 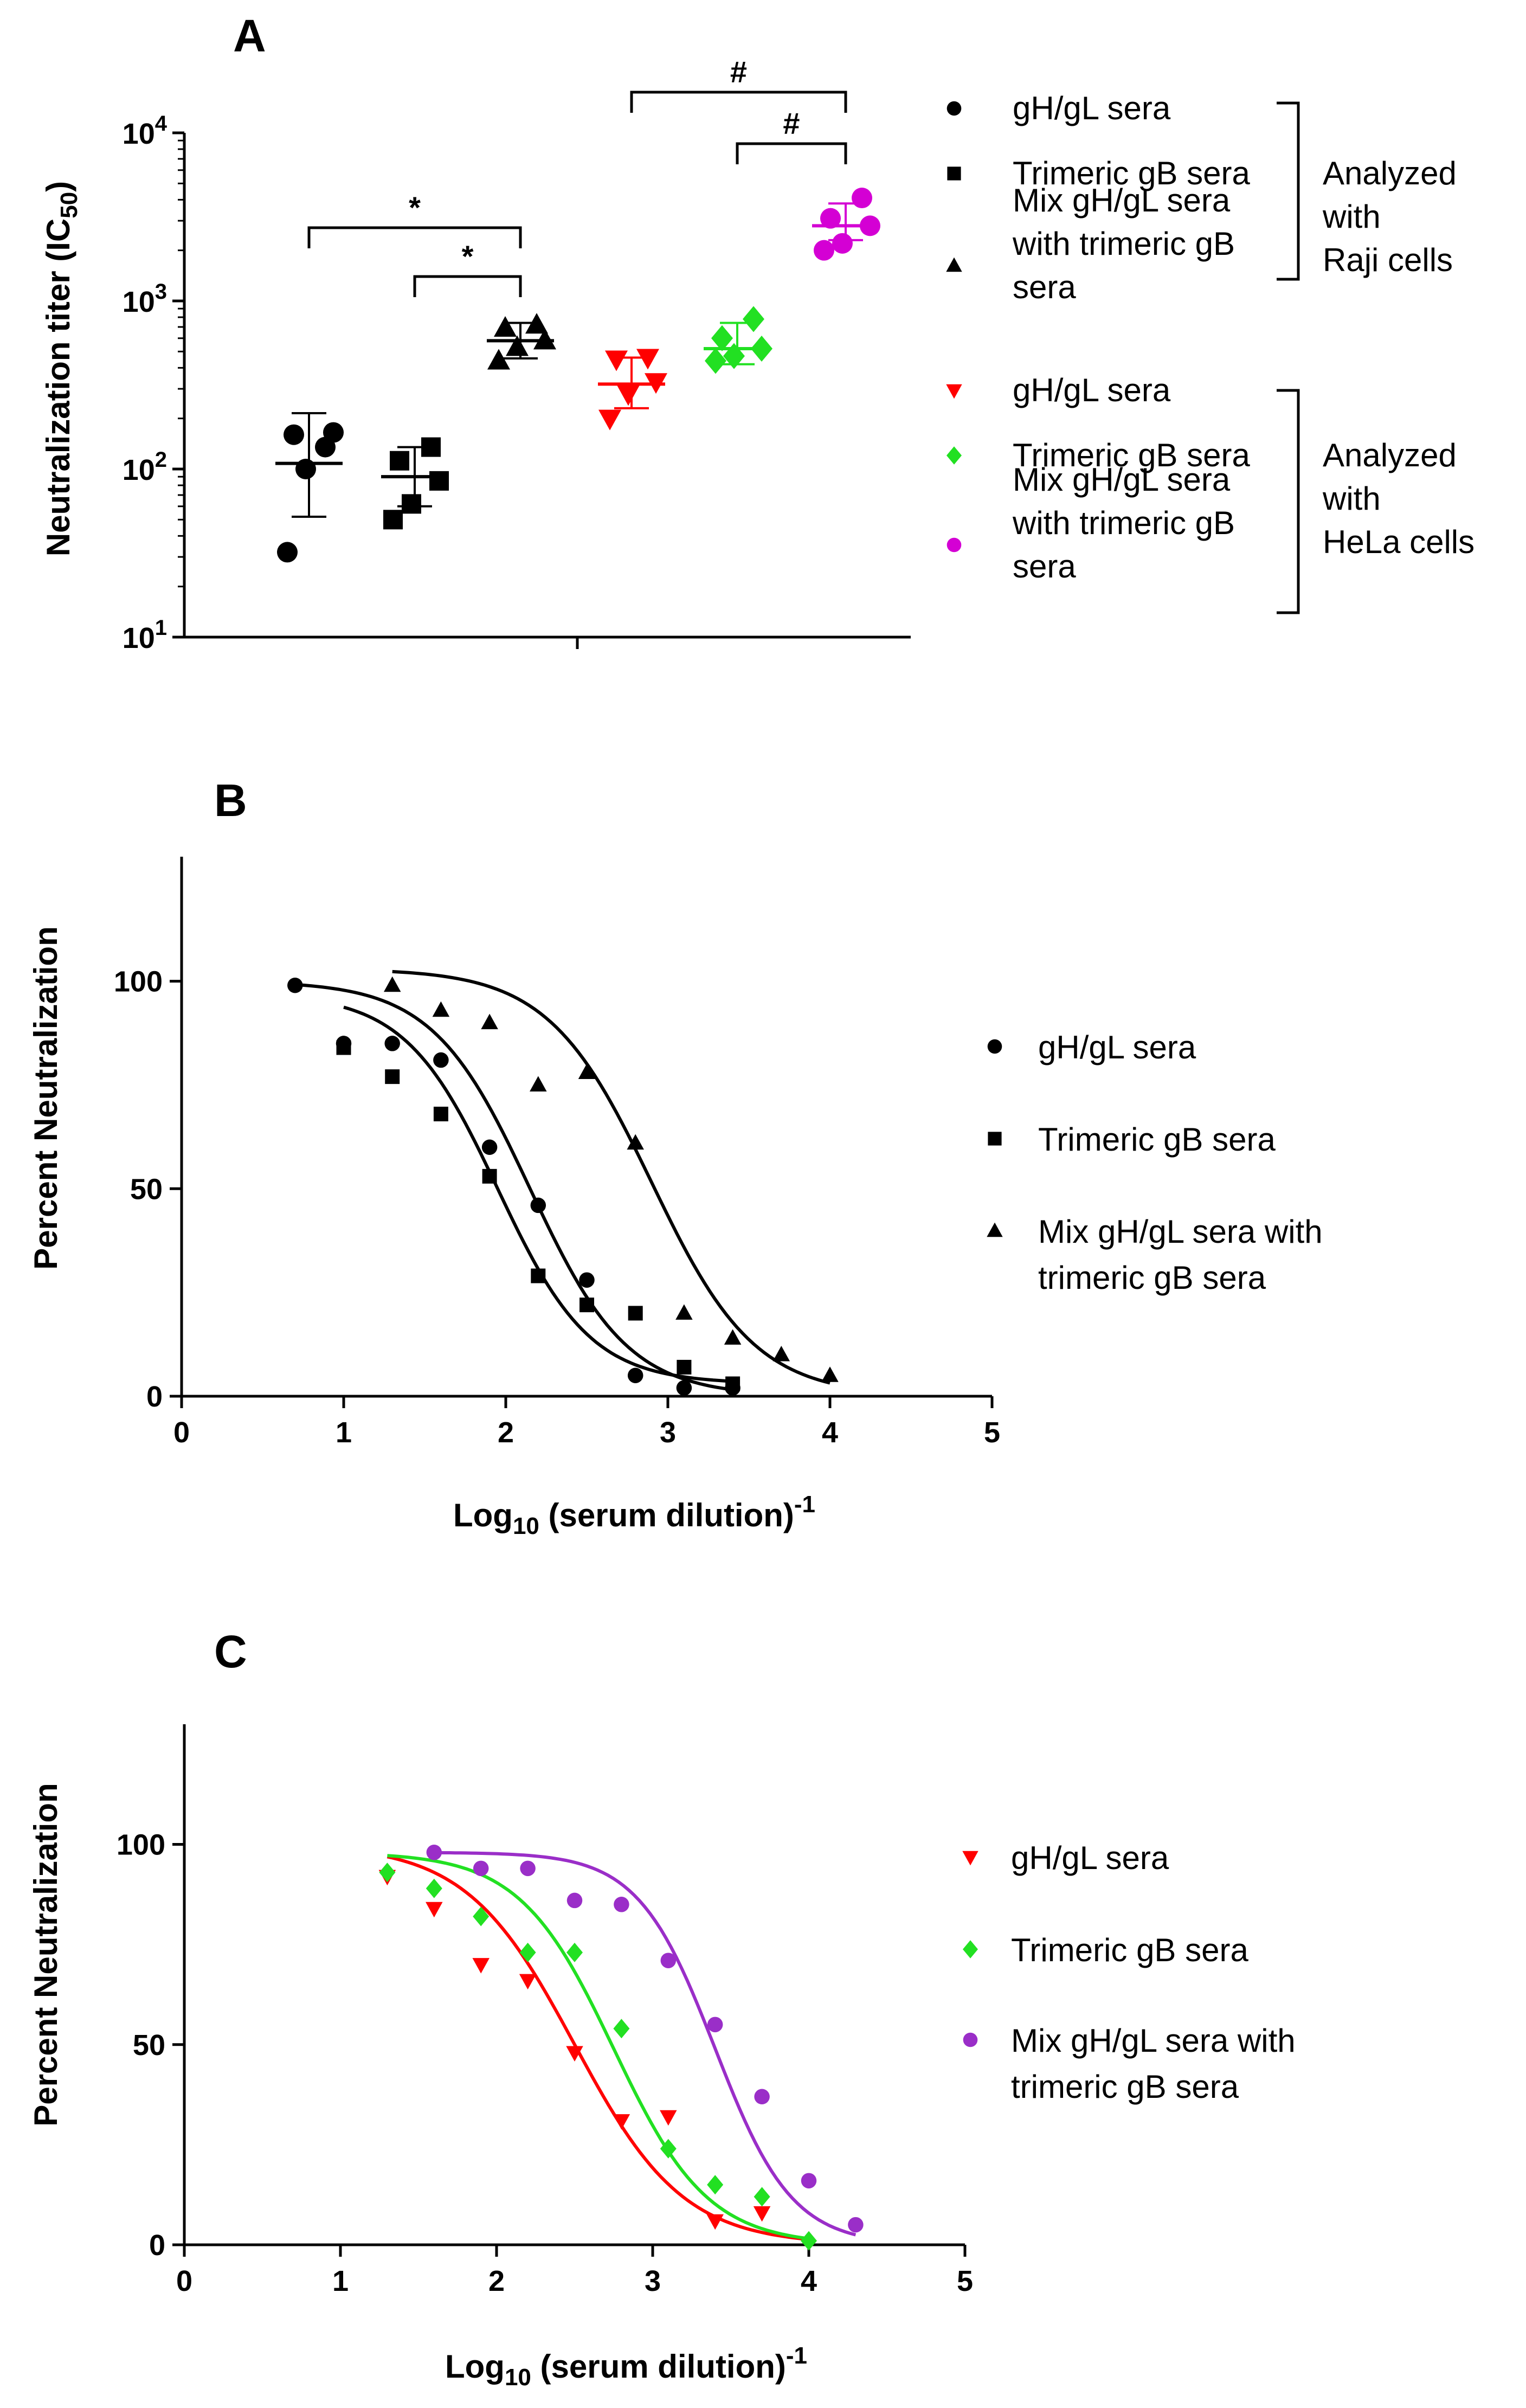 What do you see at coordinates (230, 801) in the screenshot?
I see `panel-label-b: B` at bounding box center [230, 801].